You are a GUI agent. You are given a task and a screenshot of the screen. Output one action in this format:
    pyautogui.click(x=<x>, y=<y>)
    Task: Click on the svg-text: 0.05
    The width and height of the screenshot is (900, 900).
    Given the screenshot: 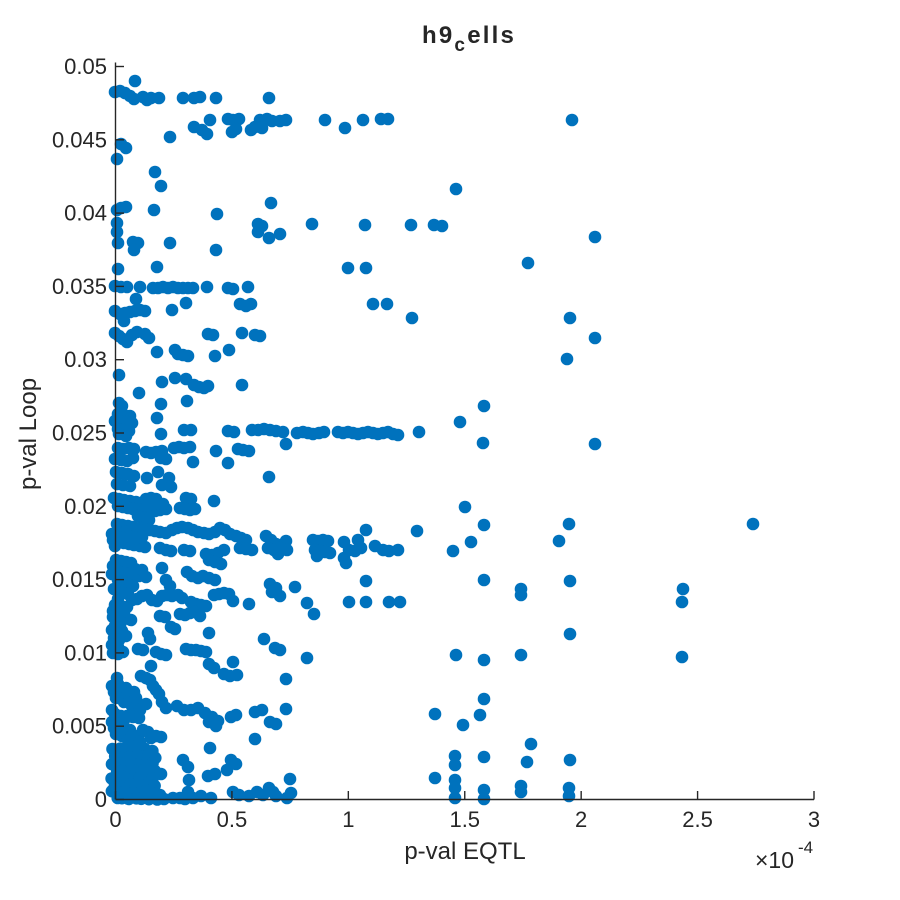 What is the action you would take?
    pyautogui.click(x=85, y=66)
    